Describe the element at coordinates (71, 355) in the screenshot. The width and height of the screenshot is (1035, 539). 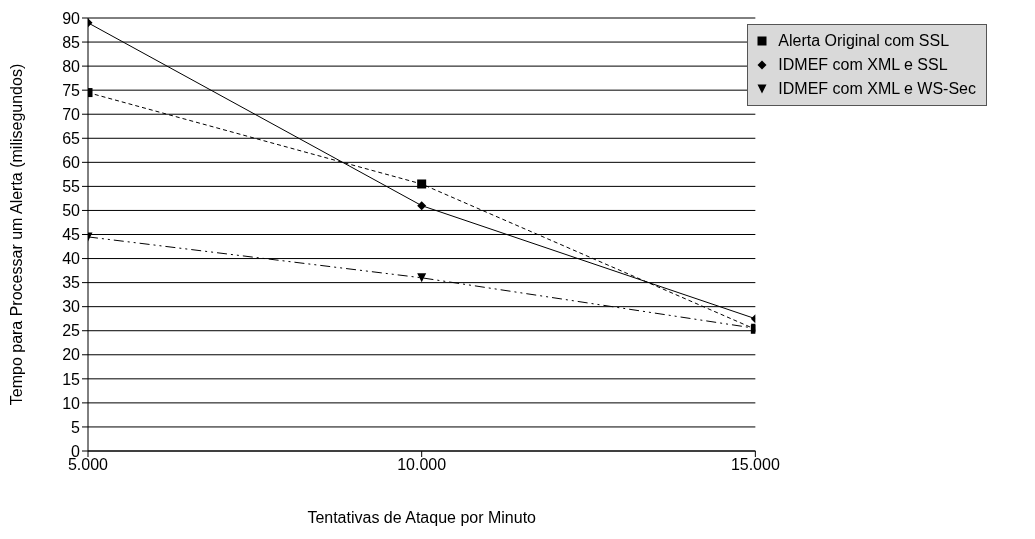
I see `y-tick-label: 20` at that location.